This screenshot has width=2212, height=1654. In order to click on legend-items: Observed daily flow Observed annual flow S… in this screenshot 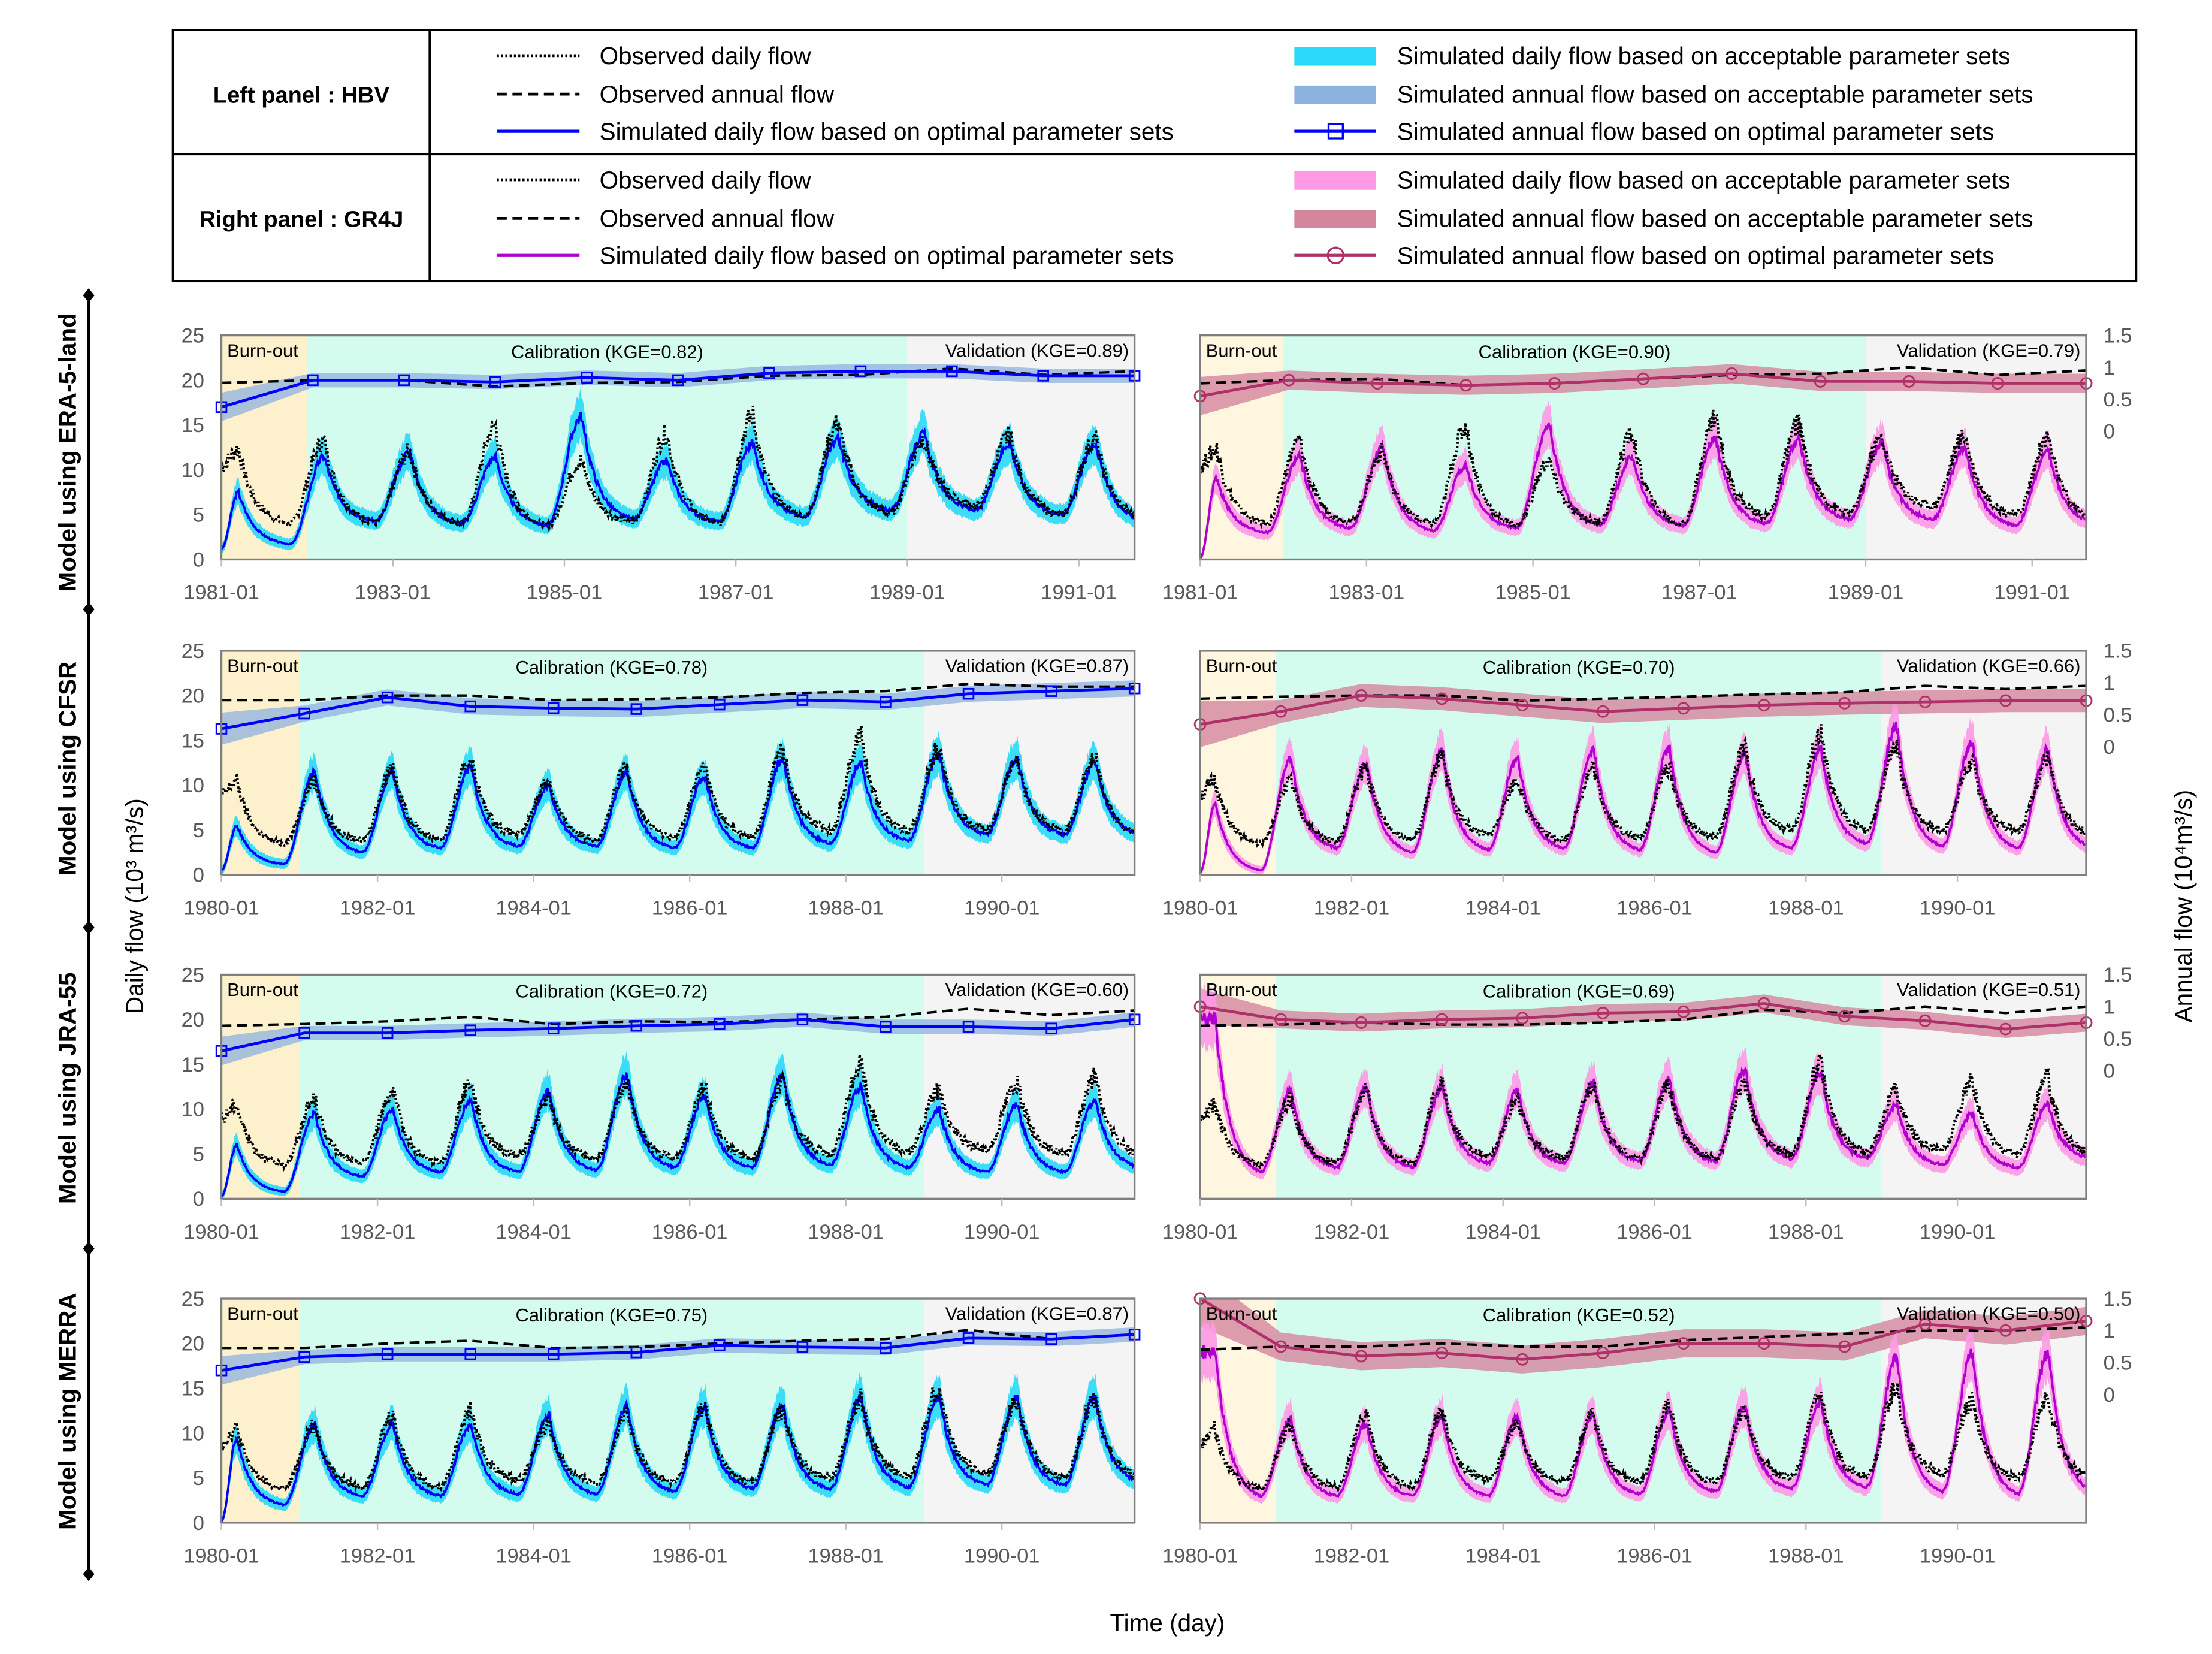, I will do `click(1265, 156)`.